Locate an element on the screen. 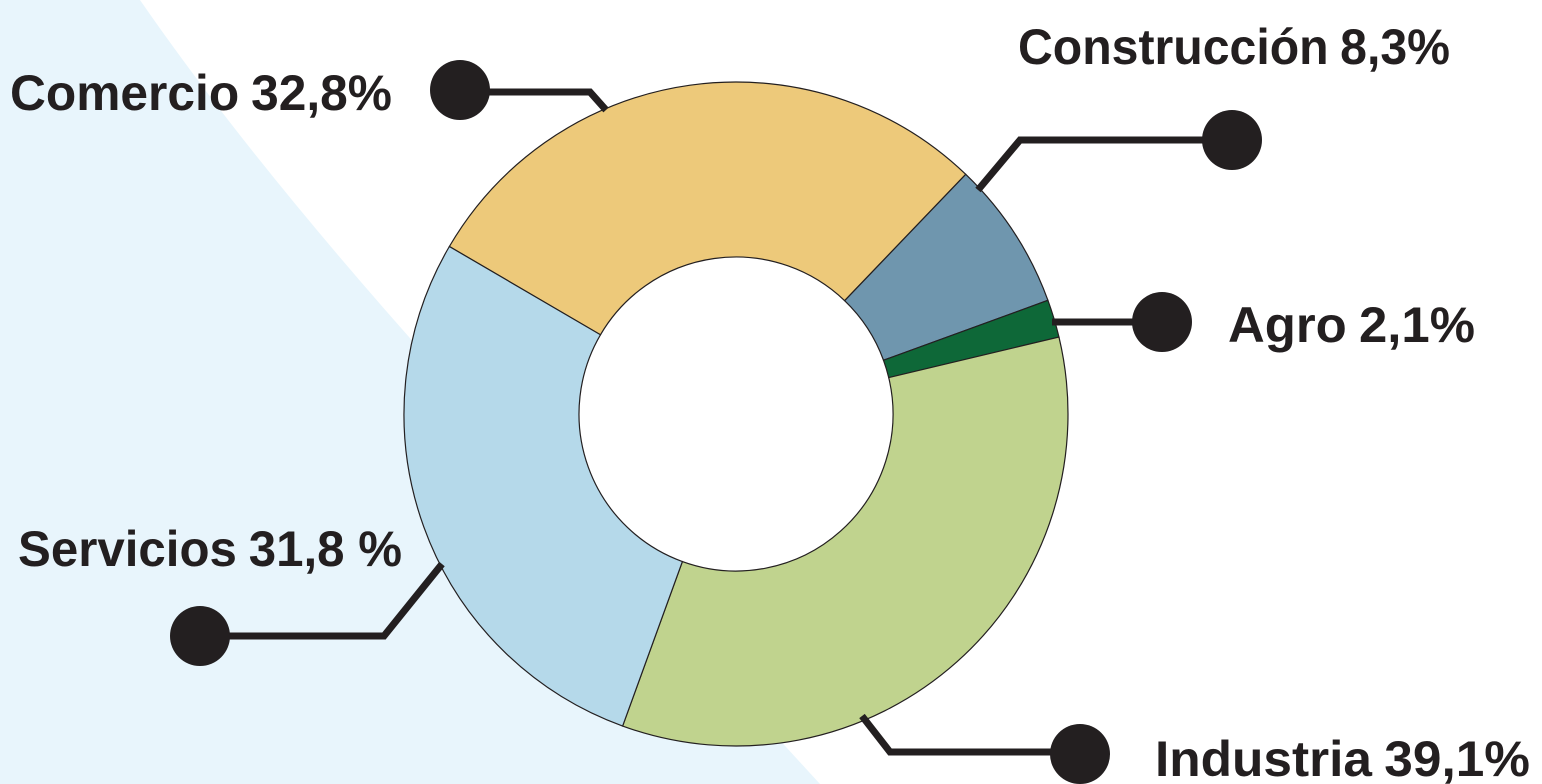 This screenshot has width=1542, height=784. label: Agro 2,1% is located at coordinates (1351, 325).